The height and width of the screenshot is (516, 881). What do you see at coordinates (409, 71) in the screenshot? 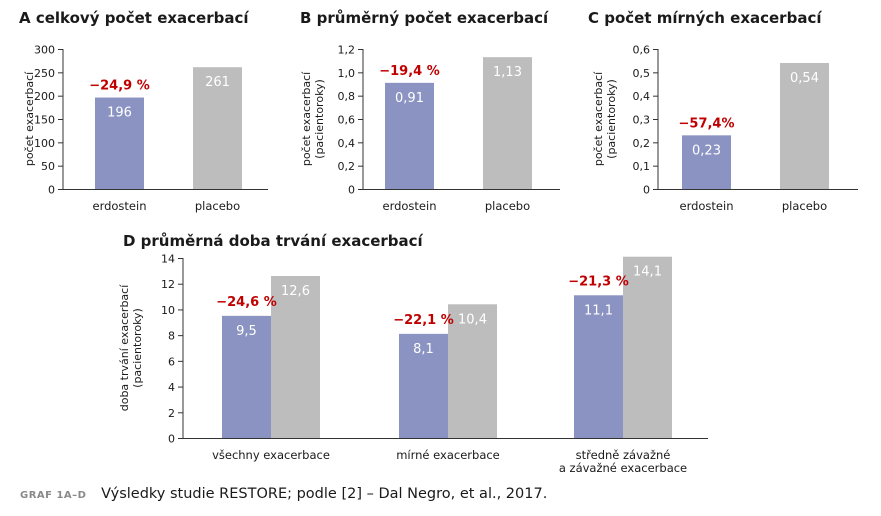
I see `reduction-label: −19,4 %` at bounding box center [409, 71].